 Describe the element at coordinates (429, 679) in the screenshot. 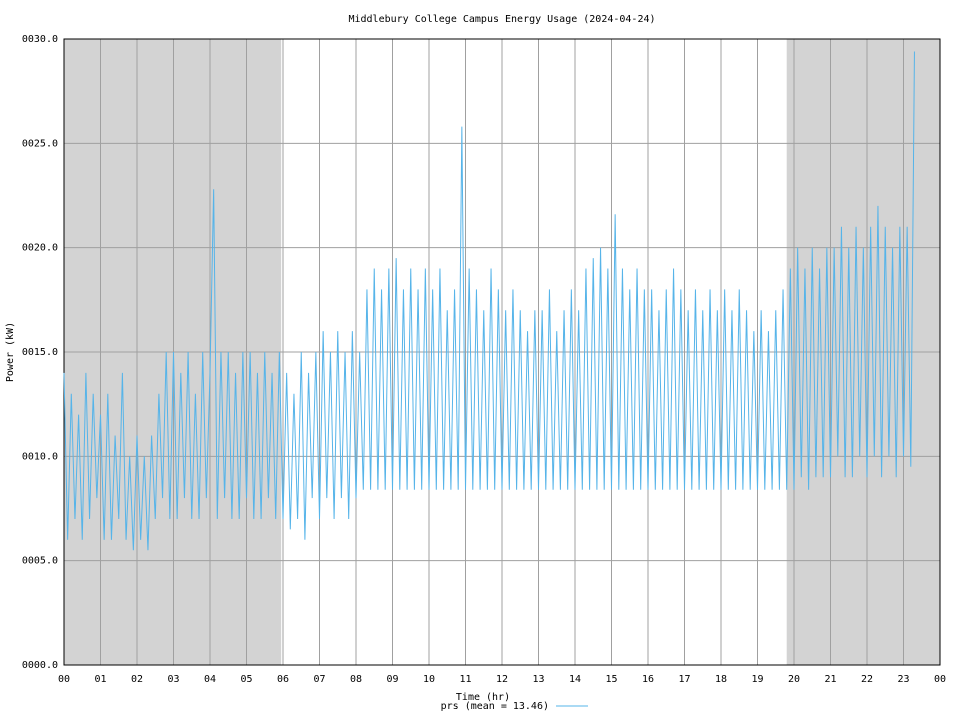

I see `x-tick-label: 10` at that location.